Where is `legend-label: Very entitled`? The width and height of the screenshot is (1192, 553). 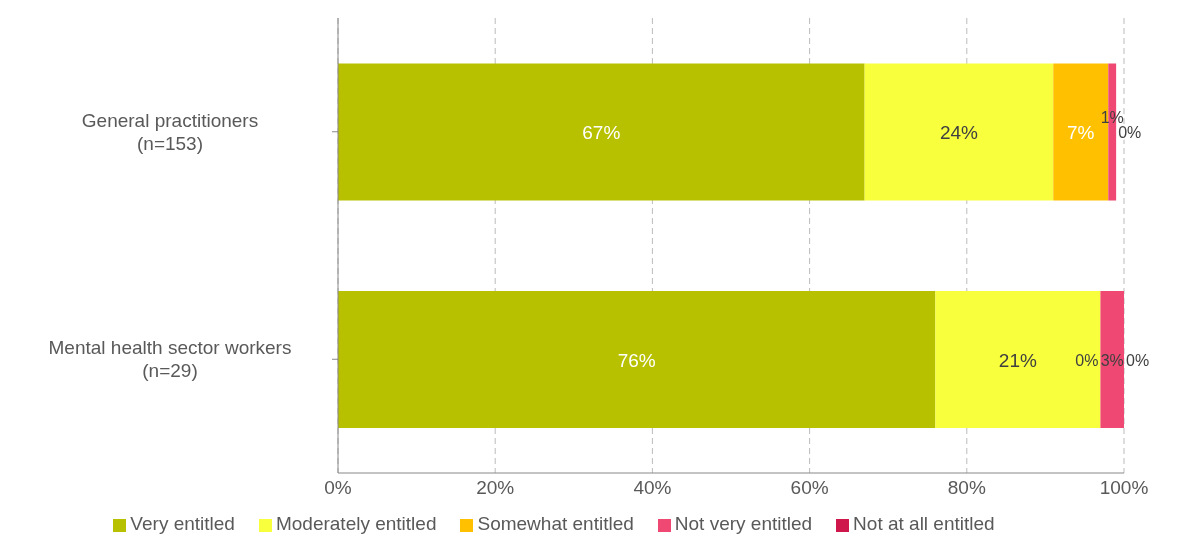
legend-label: Very entitled is located at coordinates (182, 523).